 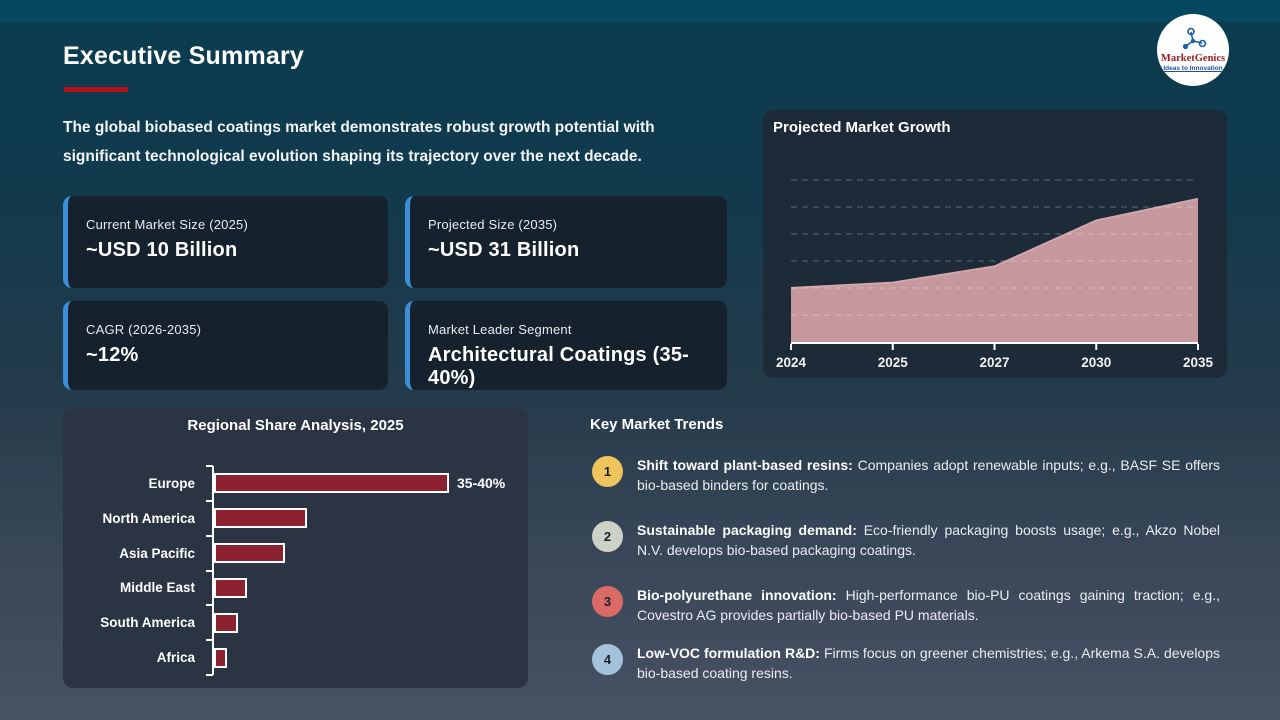 I want to click on bar-label: Middle East, so click(x=157, y=588).